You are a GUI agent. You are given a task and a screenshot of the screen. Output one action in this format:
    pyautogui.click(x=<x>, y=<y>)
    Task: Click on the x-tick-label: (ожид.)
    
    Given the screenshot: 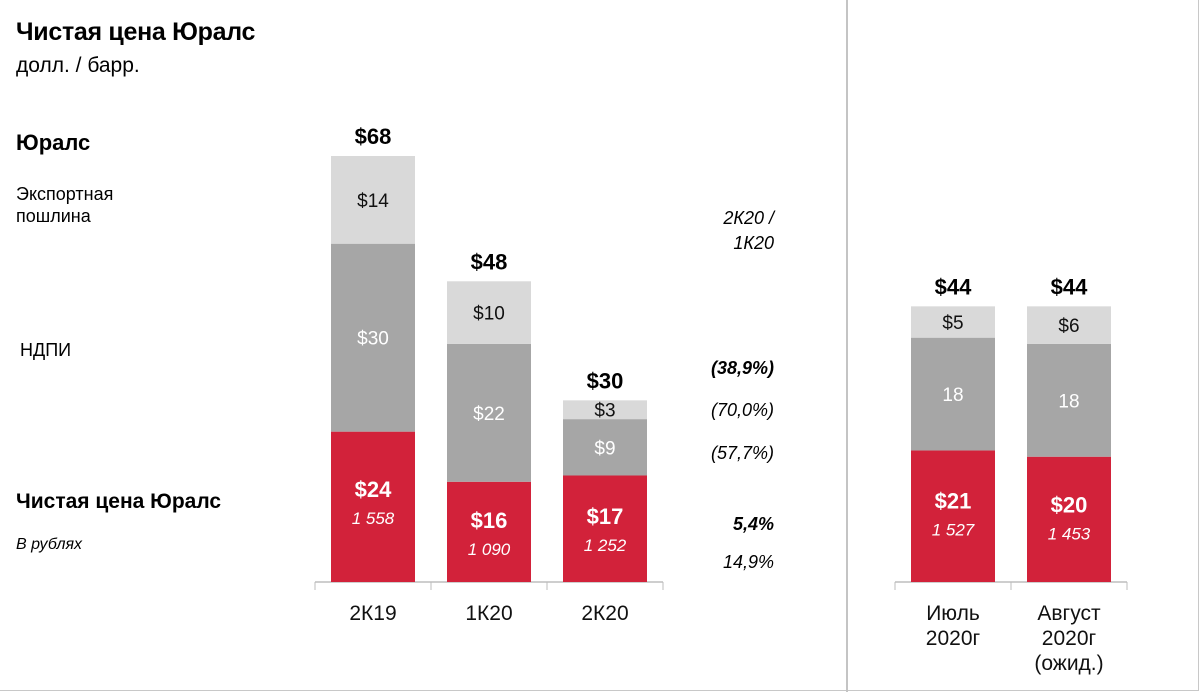 What is the action you would take?
    pyautogui.click(x=1068, y=663)
    